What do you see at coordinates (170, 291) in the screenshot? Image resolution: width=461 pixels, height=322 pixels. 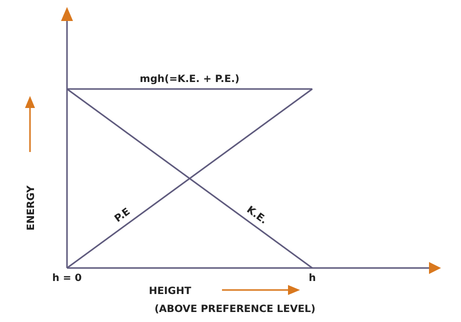 I see `x-axis-title: HEIGHT` at bounding box center [170, 291].